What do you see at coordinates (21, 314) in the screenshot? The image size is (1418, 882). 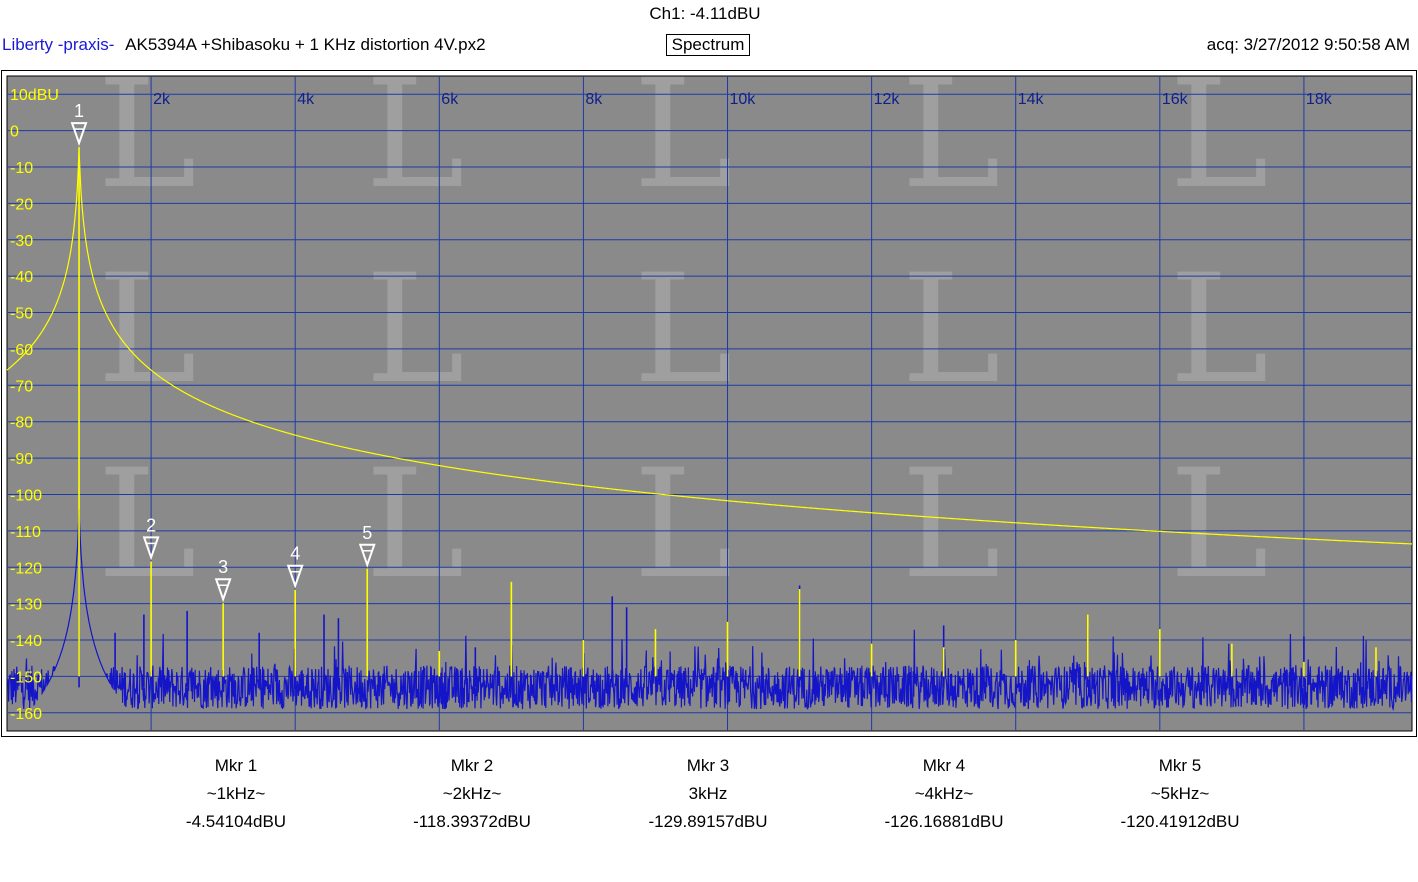 I see `y-tick-label: -50` at bounding box center [21, 314].